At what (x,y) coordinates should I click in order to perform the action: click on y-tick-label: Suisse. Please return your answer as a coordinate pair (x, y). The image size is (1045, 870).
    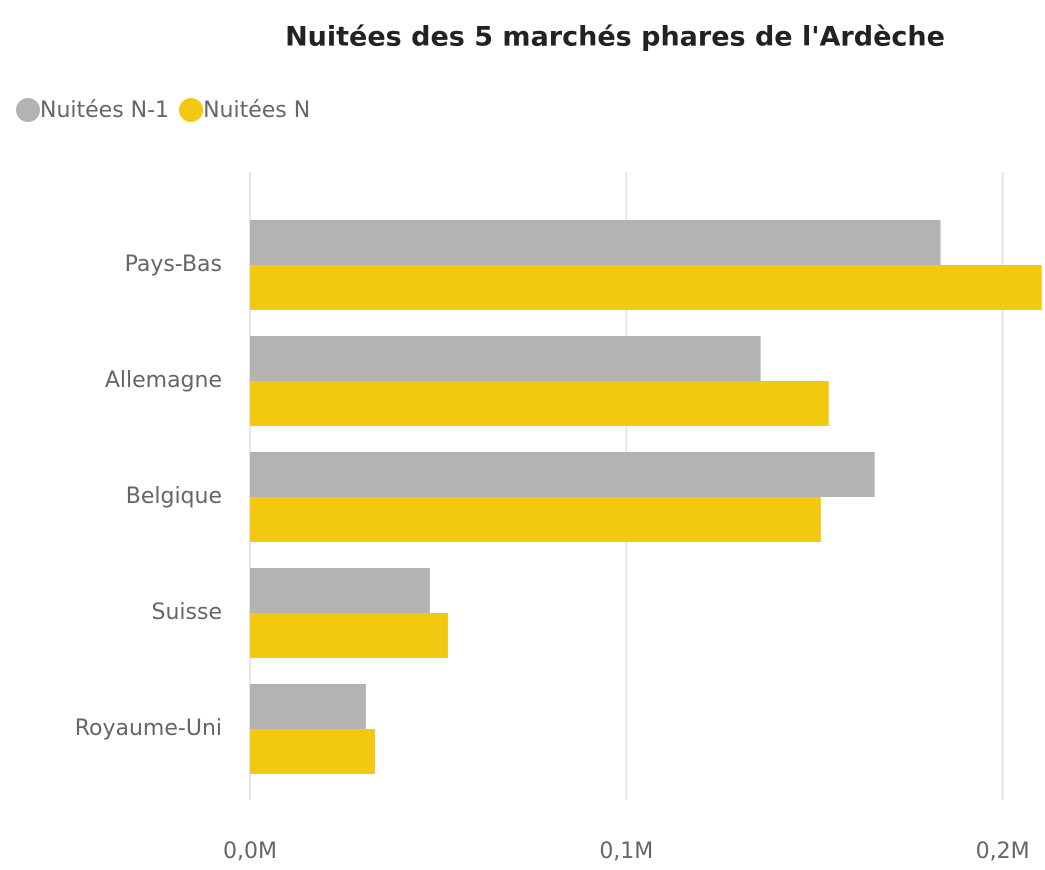
    Looking at the image, I should click on (187, 612).